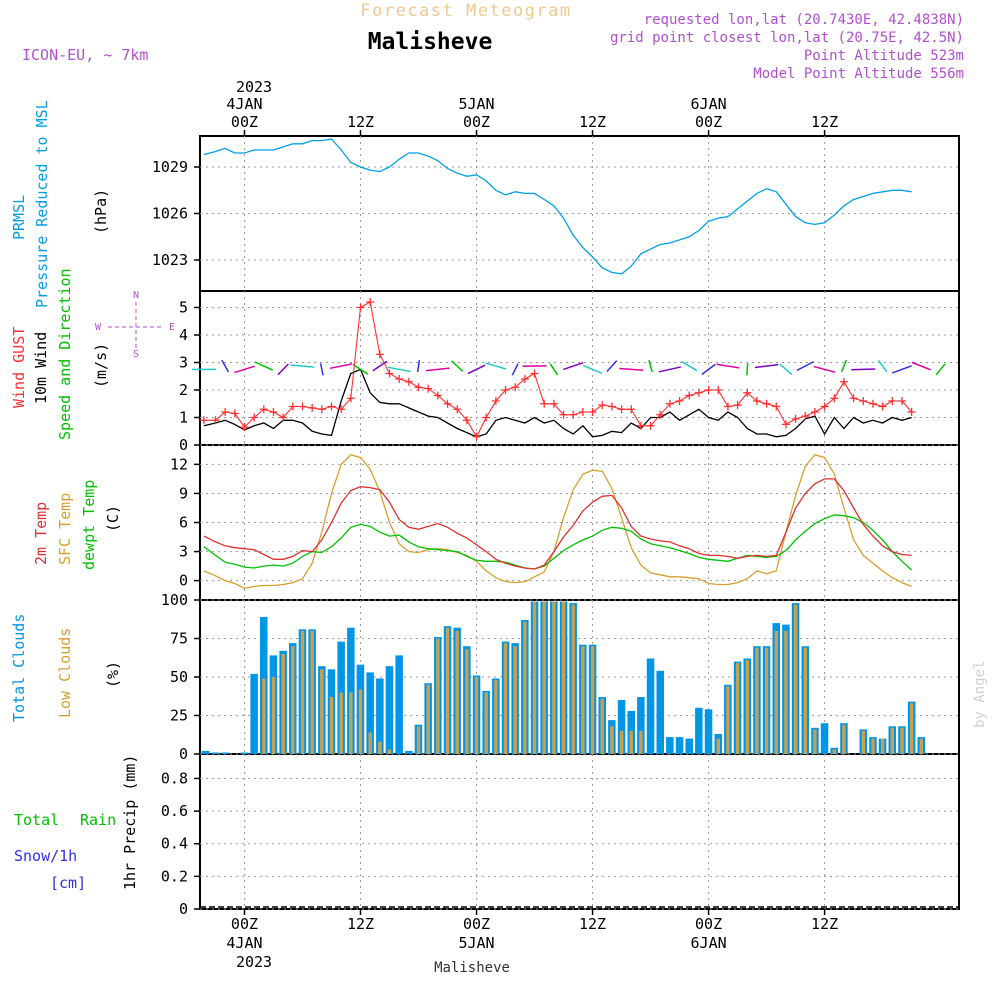 The height and width of the screenshot is (1000, 1000). I want to click on pressure-unit: (hPa), so click(101, 211).